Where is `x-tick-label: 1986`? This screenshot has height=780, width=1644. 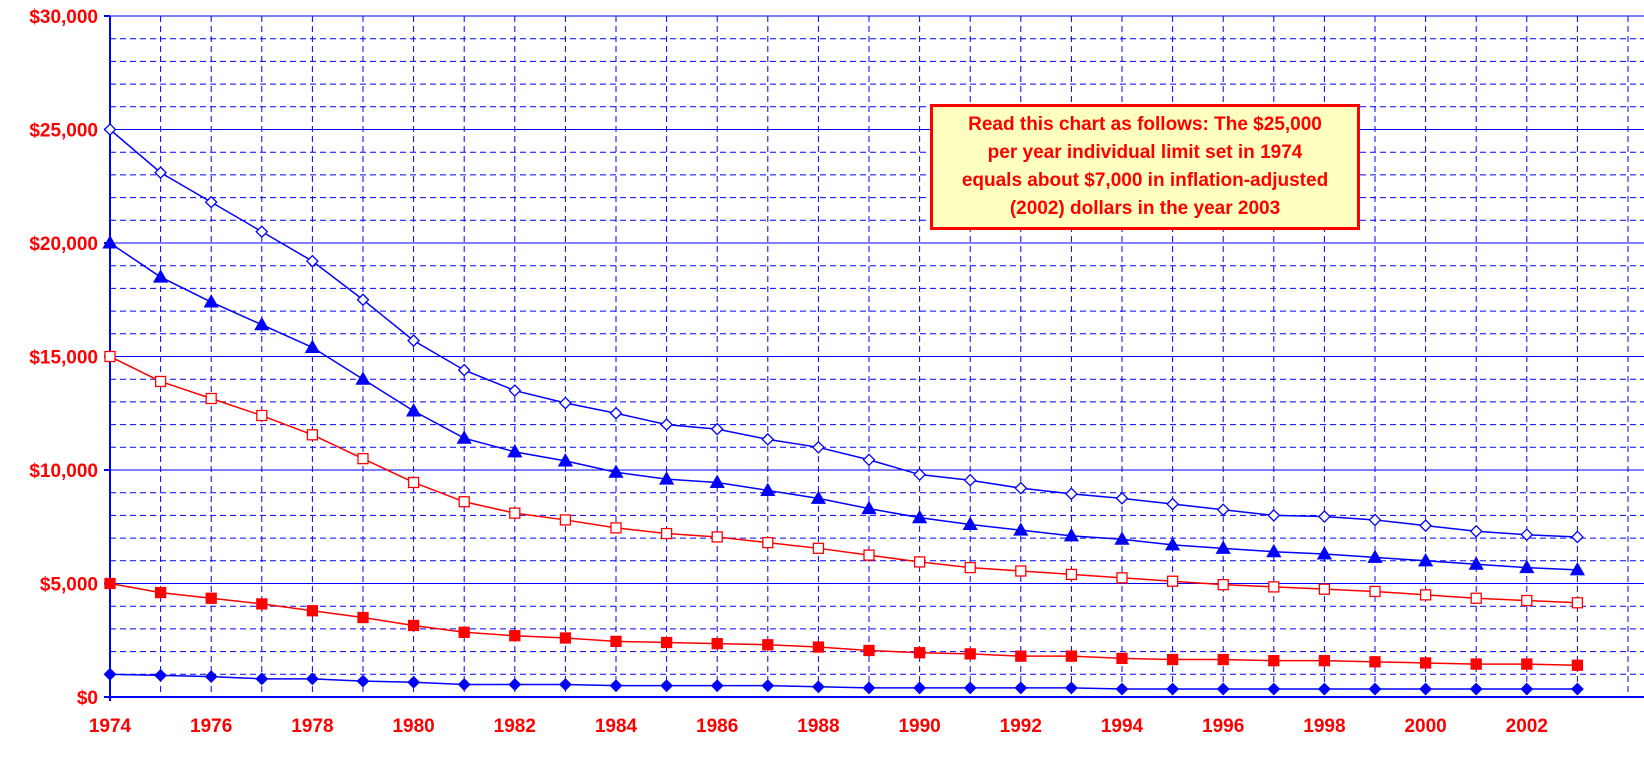
x-tick-label: 1986 is located at coordinates (717, 726).